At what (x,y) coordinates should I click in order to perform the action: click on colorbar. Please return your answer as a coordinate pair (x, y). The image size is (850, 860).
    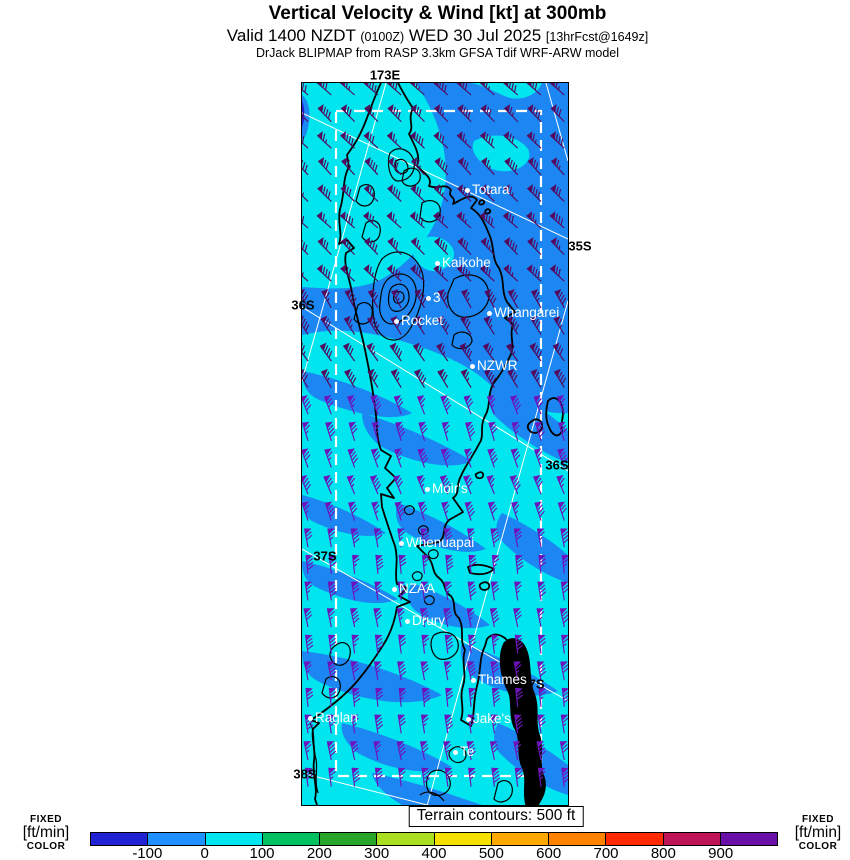
    Looking at the image, I should click on (434, 839).